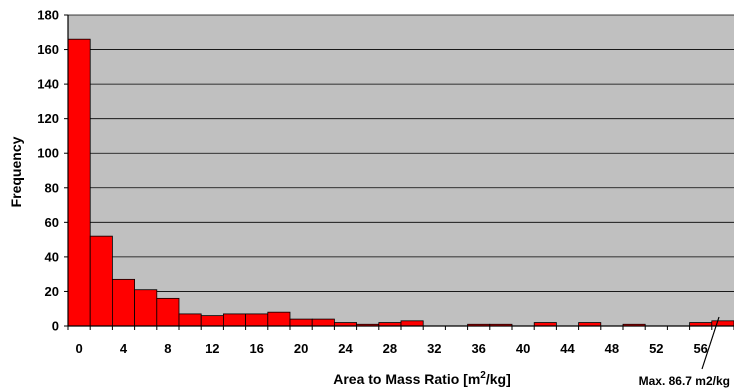 The height and width of the screenshot is (392, 734). I want to click on y-axis-title: Frequency, so click(16, 171).